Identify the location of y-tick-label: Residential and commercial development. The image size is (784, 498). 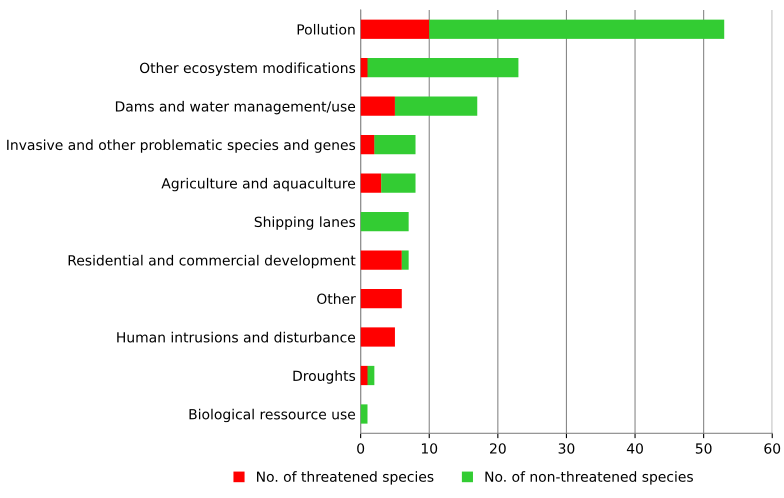
(212, 261).